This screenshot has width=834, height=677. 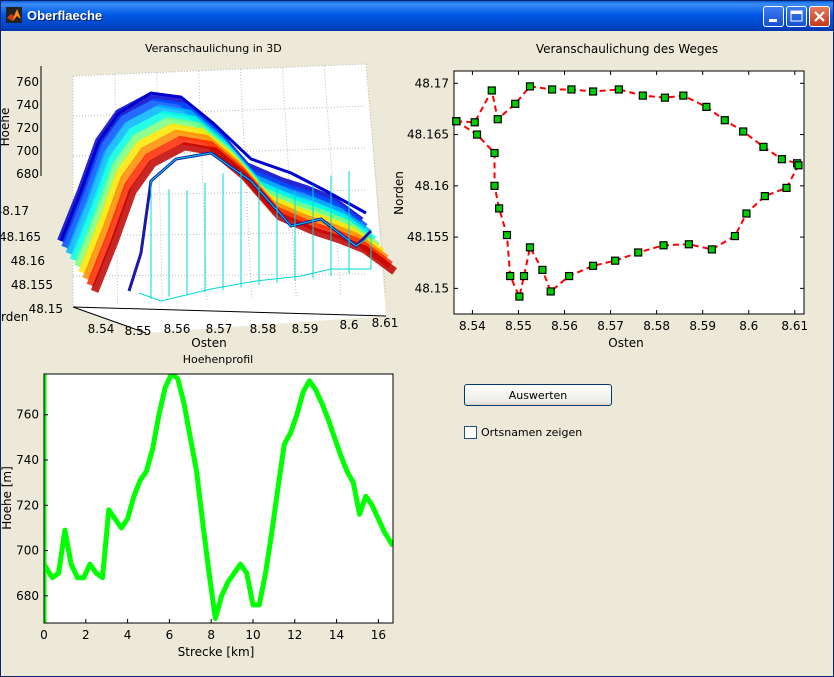 I want to click on profile-plot-title: Hoehenprofil, so click(x=218, y=359).